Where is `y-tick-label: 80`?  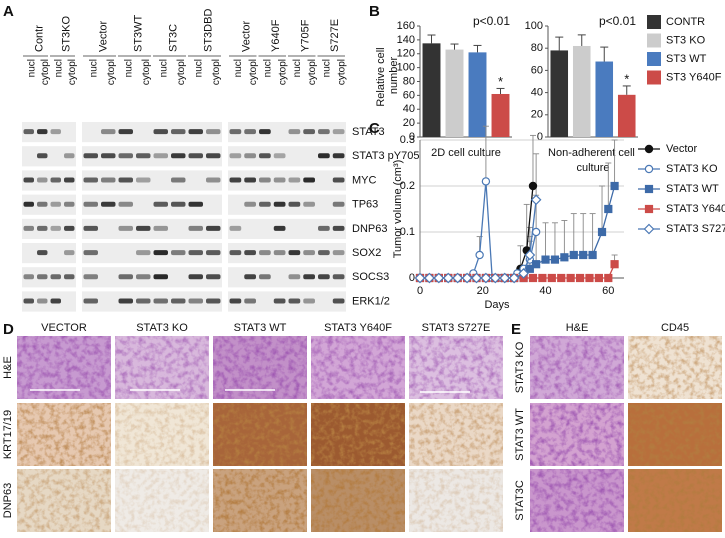
y-tick-label: 80 is located at coordinates (537, 48).